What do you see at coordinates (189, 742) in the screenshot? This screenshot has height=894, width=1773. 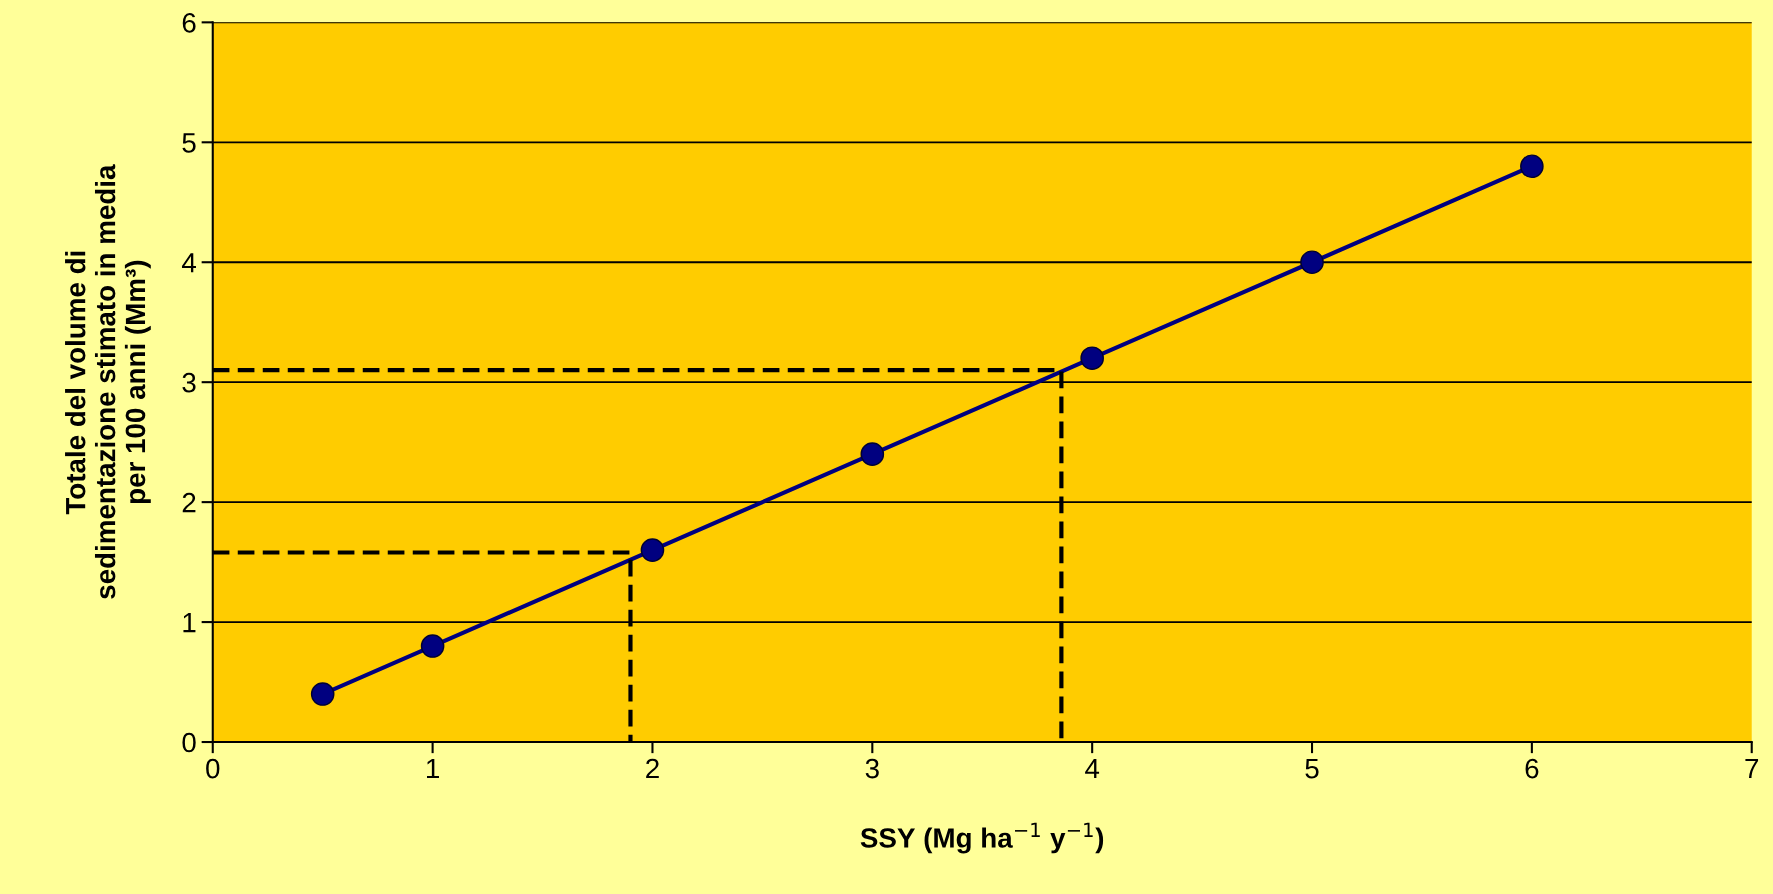 I see `y-tick-label: 0` at bounding box center [189, 742].